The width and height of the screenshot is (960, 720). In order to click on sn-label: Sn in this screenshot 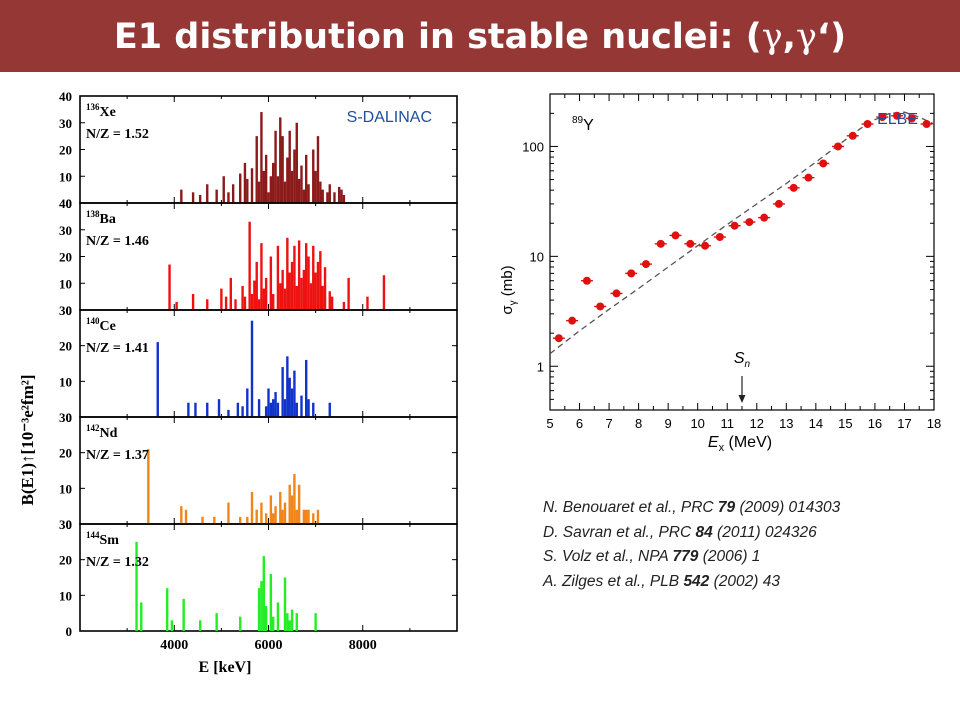, I will do `click(742, 360)`.